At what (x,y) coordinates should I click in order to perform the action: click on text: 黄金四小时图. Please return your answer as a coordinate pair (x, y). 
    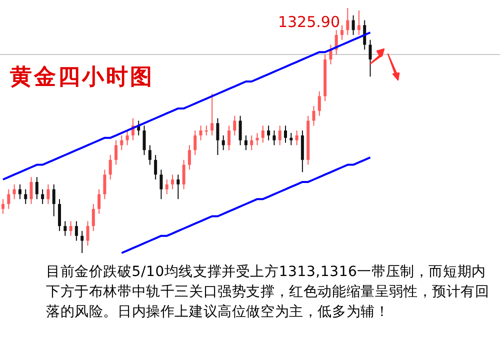
    Looking at the image, I should click on (82, 77).